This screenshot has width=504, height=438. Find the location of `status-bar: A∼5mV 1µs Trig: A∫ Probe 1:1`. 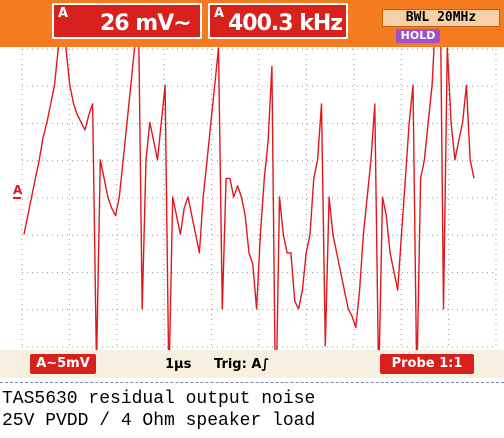

status-bar: A∼5mV 1µs Trig: A∫ Probe 1:1 is located at coordinates (252, 364).